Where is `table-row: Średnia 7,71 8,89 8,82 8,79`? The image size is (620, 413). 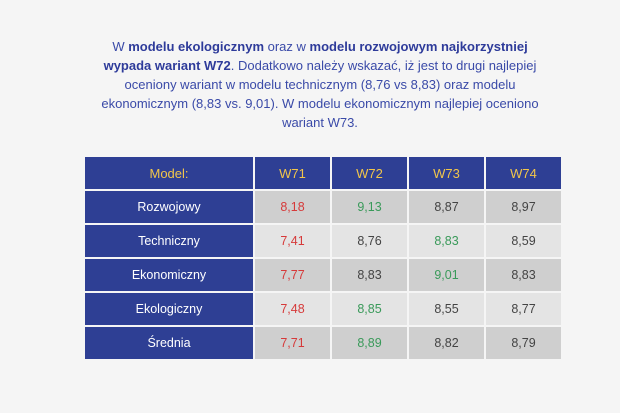
table-row: Średnia 7,71 8,89 8,82 8,79 is located at coordinates (323, 343).